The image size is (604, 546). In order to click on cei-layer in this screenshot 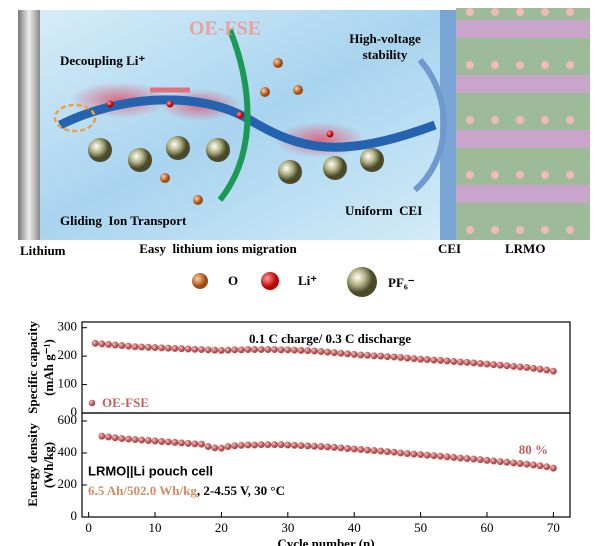, I will do `click(448, 125)`.